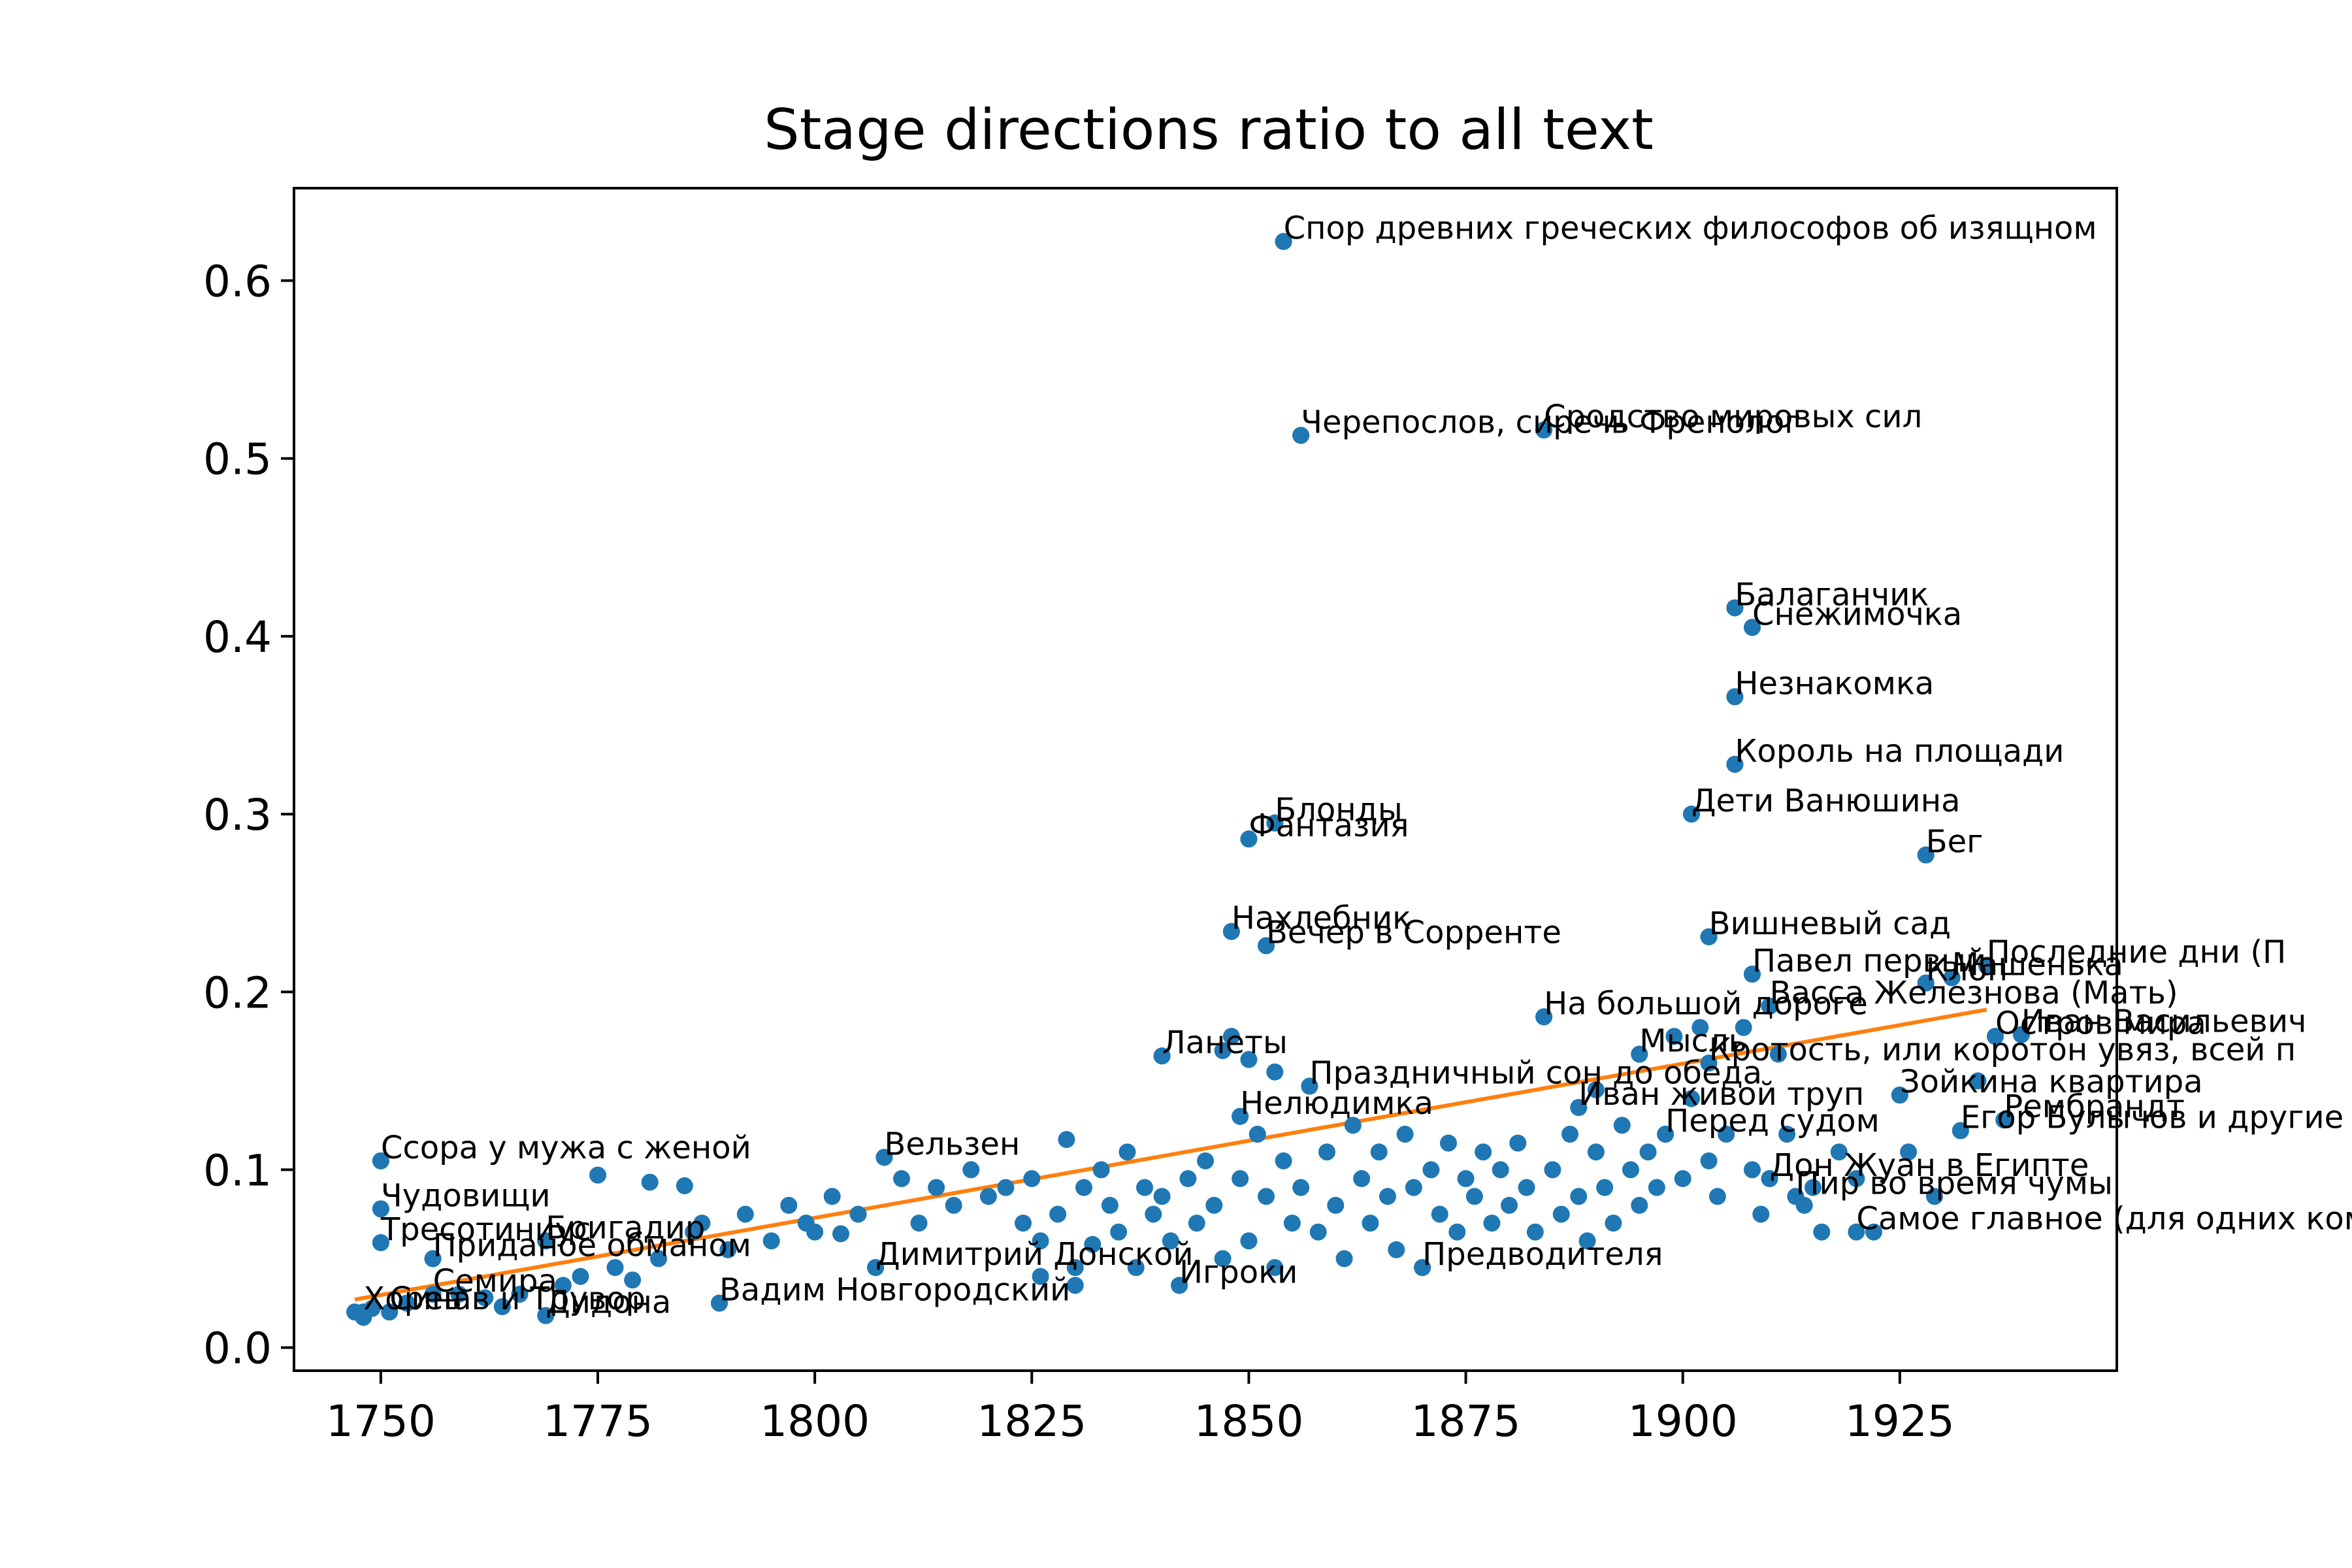 The width and height of the screenshot is (2352, 1568). What do you see at coordinates (517, 1299) in the screenshot?
I see `point-label: Синав и Трувор` at bounding box center [517, 1299].